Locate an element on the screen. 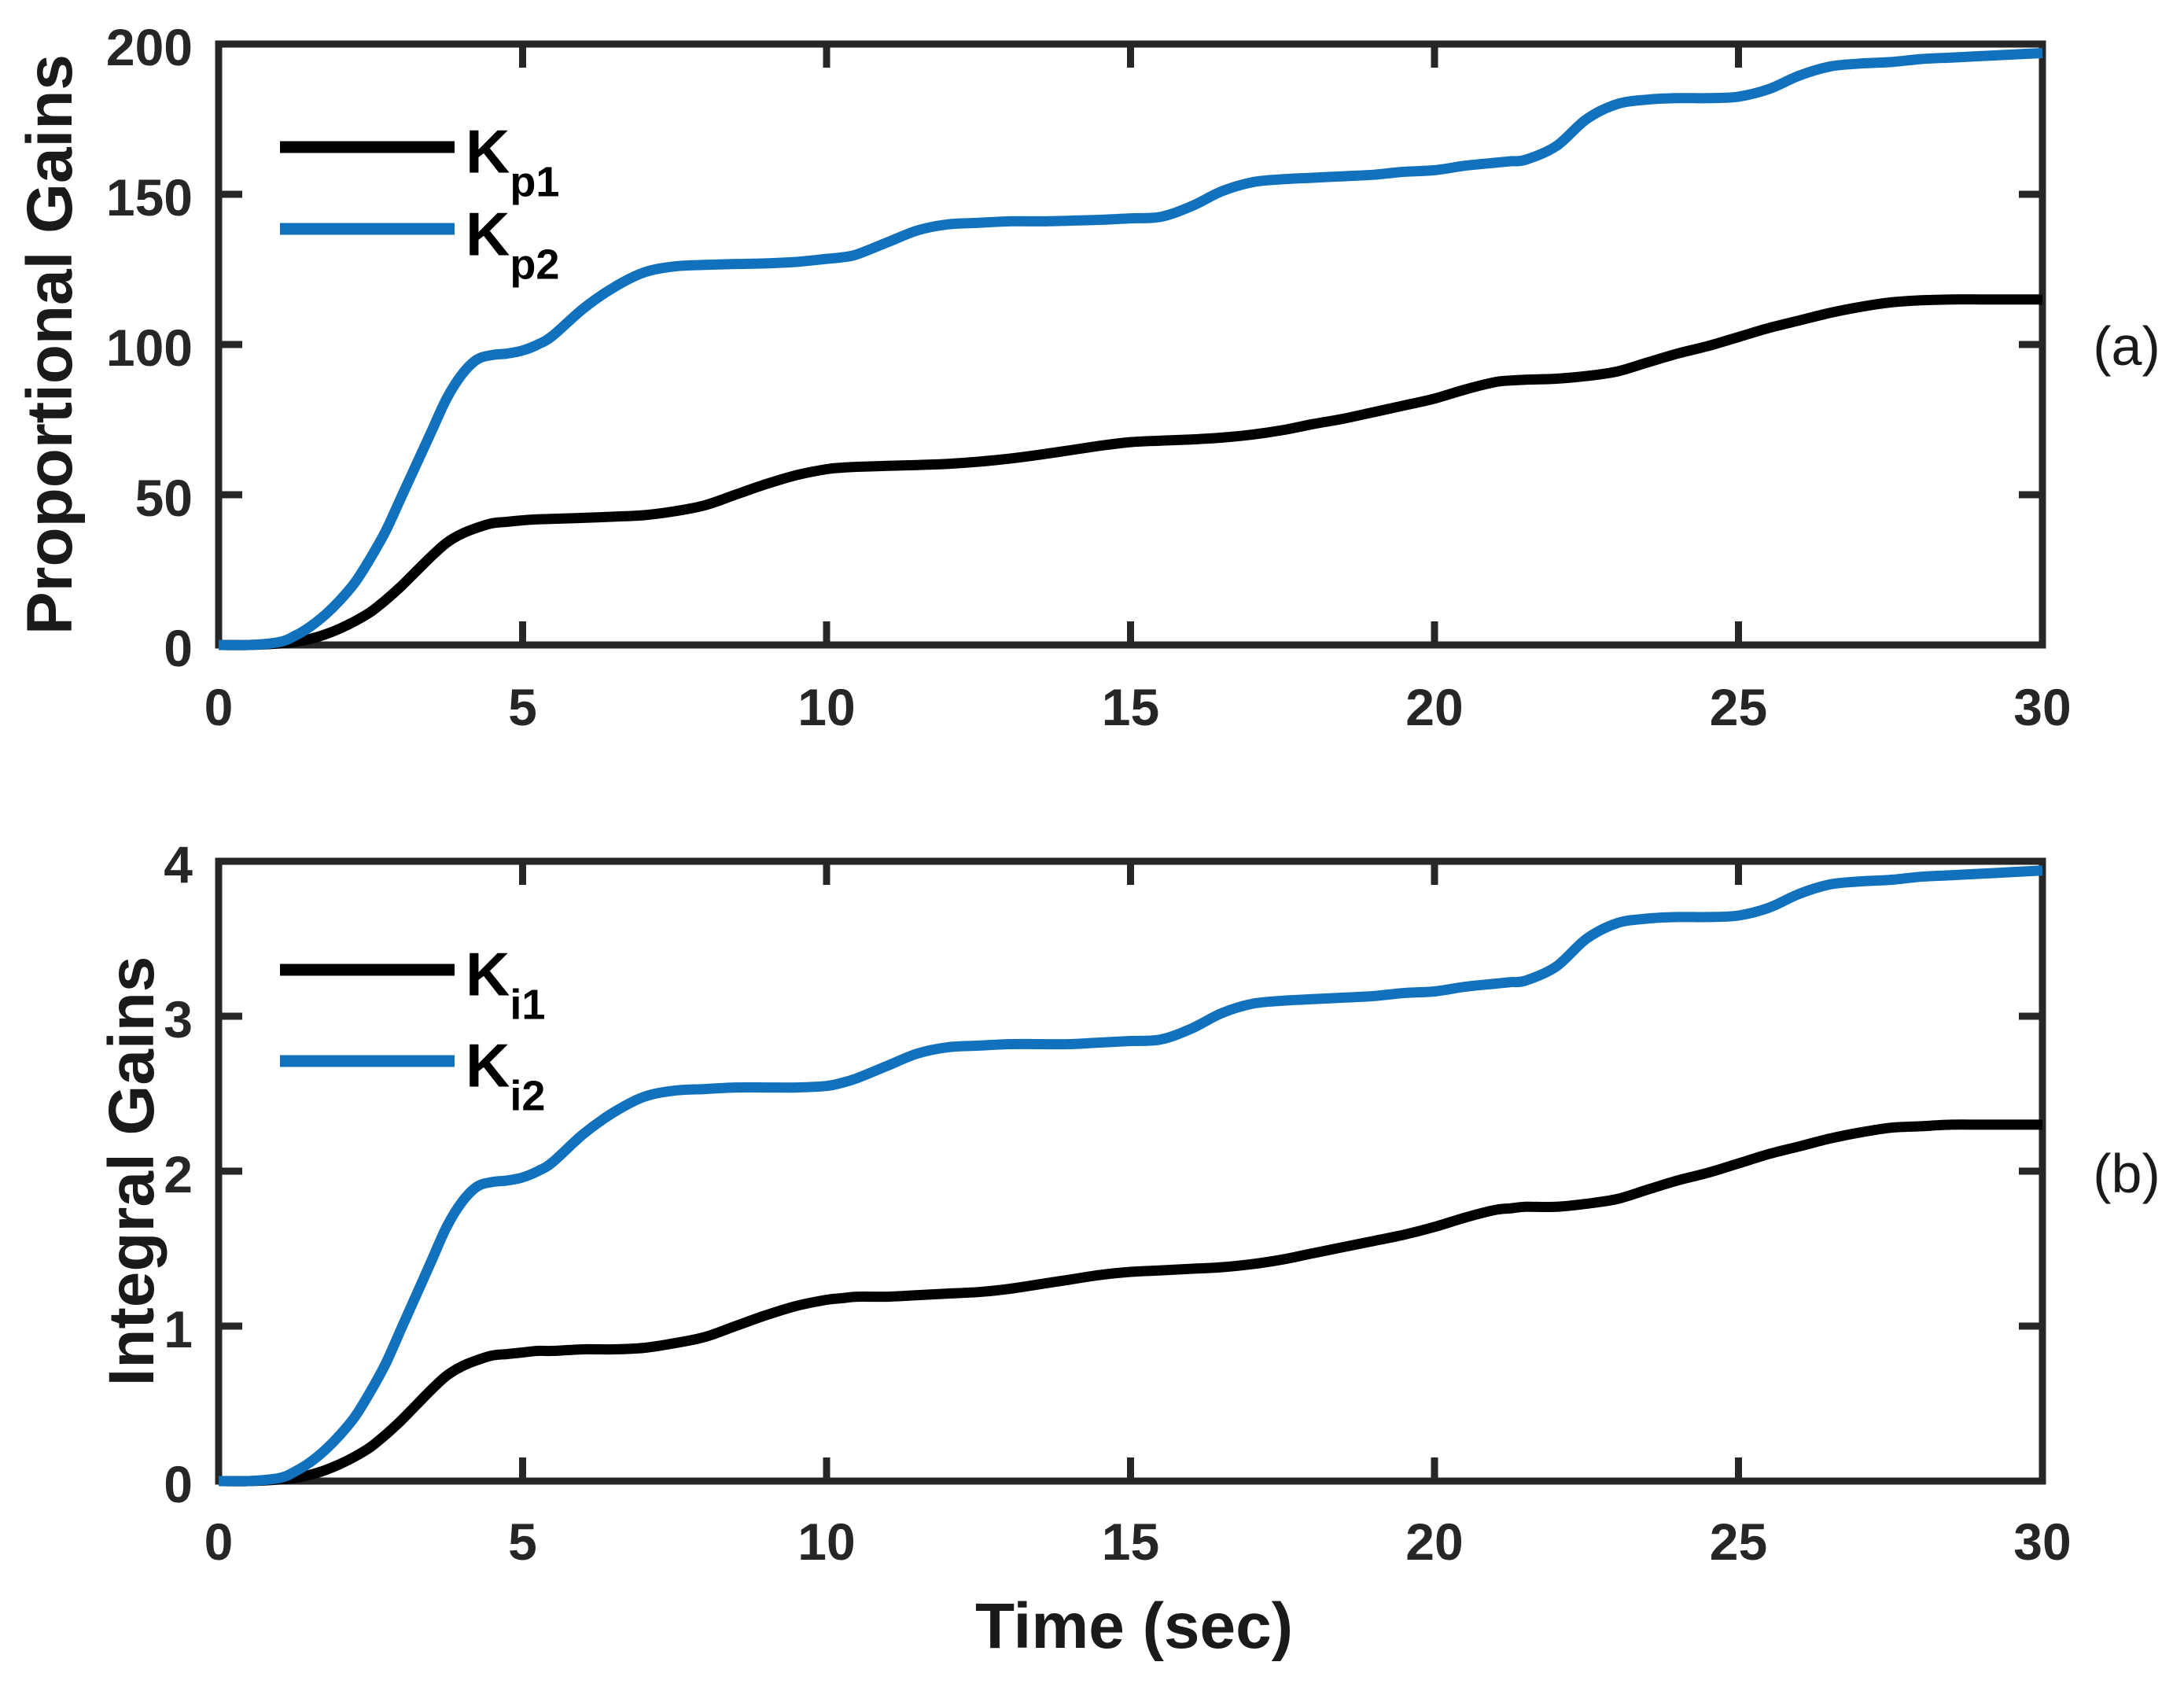  legend-label-ki2-main: K is located at coordinates (488, 1065).